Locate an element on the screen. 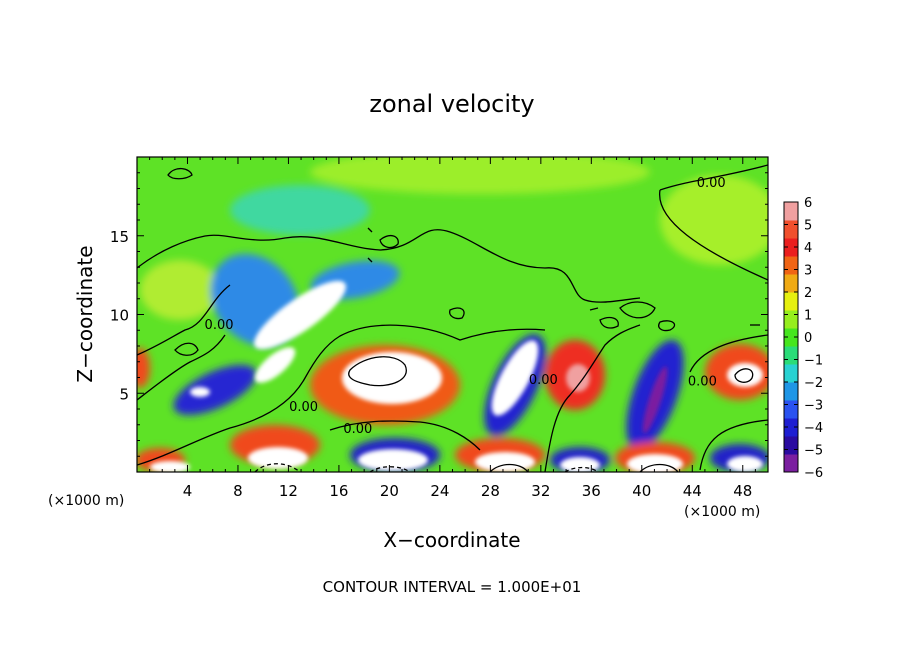  y-axis-label: Z−coordinate is located at coordinates (85, 313).